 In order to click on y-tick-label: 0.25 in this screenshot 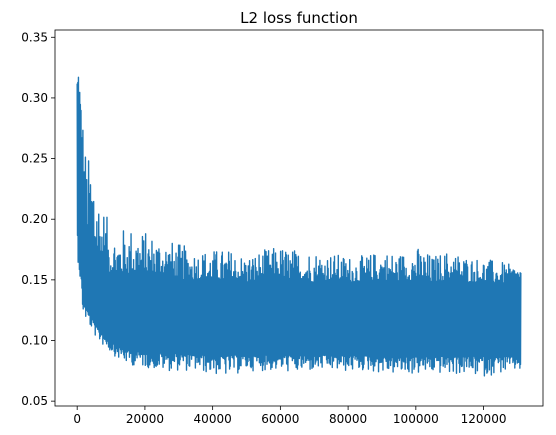, I will do `click(34, 159)`.